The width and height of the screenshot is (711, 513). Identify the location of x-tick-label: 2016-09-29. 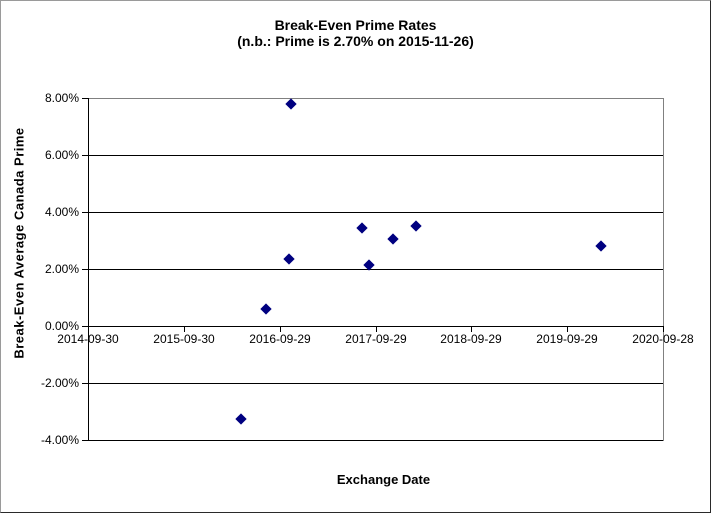
(280, 339).